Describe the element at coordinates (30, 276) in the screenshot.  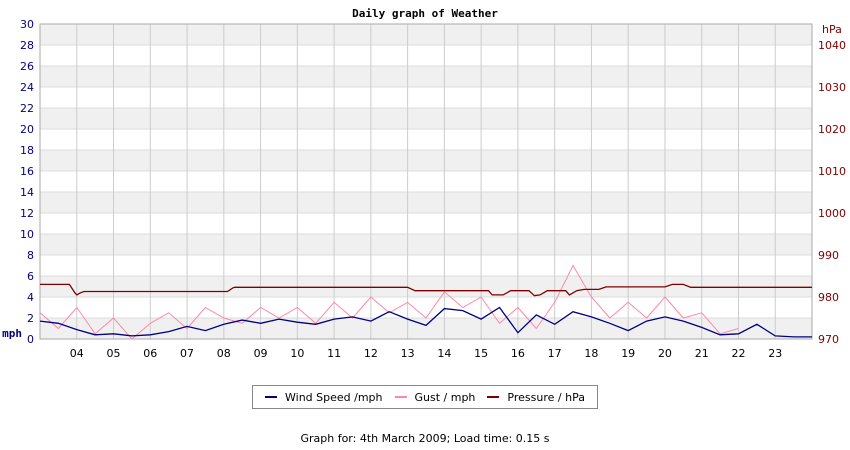
I see `left-tick-label: 6` at that location.